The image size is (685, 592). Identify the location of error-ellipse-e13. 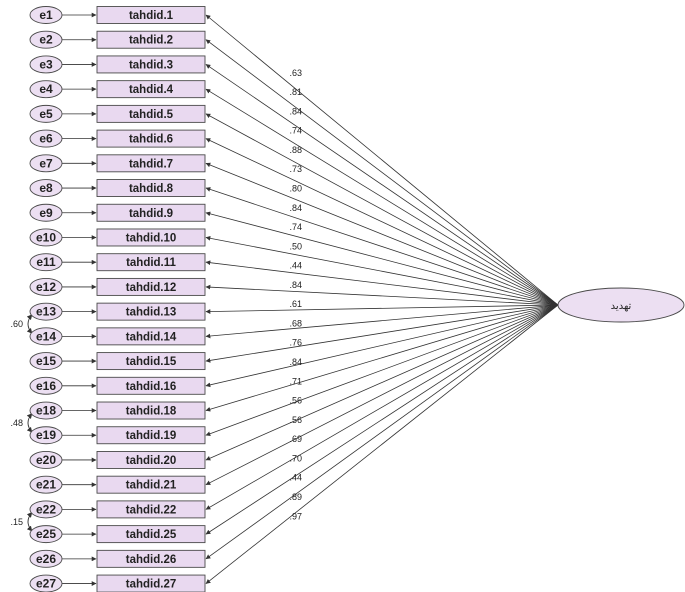
(46, 311).